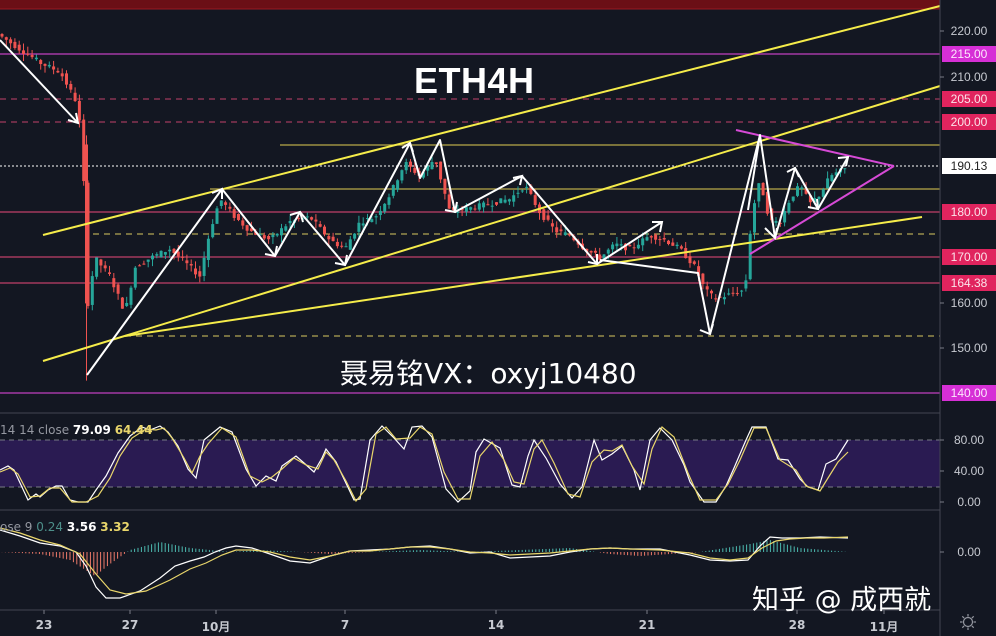  What do you see at coordinates (496, 625) in the screenshot?
I see `time-label: 14` at bounding box center [496, 625].